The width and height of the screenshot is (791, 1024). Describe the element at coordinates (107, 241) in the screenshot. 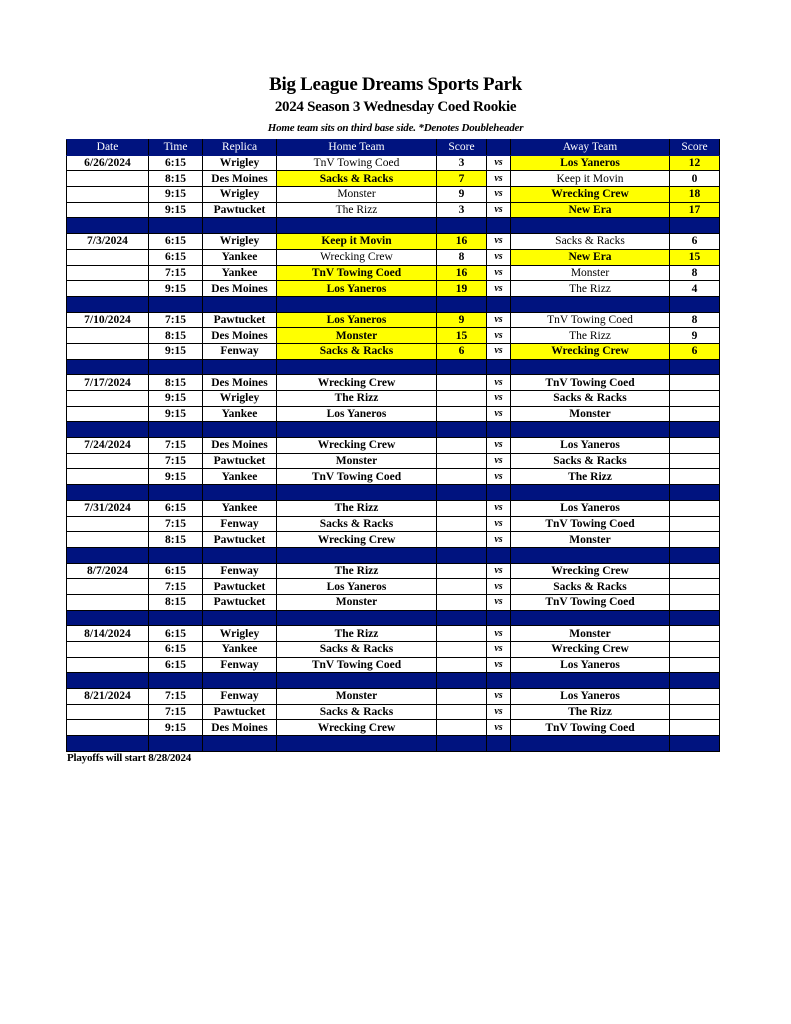

I see `date-cell: 7/3/2024` at that location.